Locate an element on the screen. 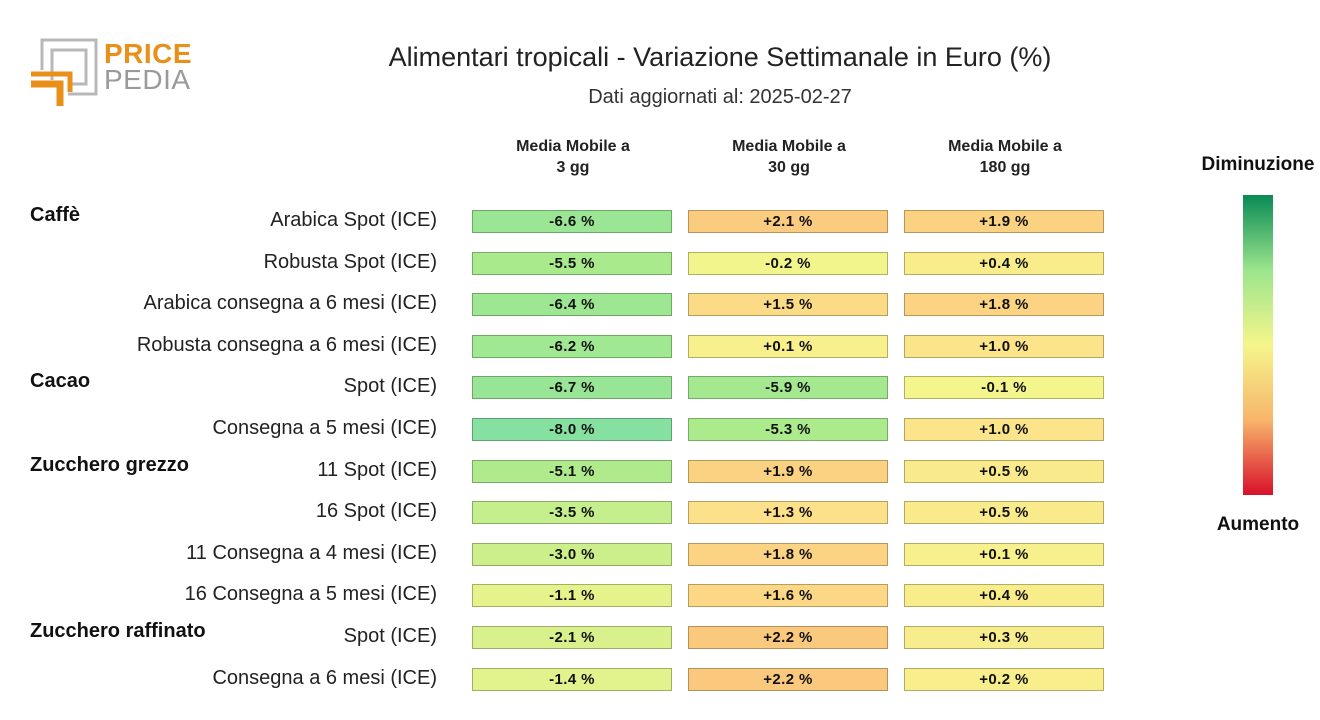  group-label: Cacao is located at coordinates (60, 381).